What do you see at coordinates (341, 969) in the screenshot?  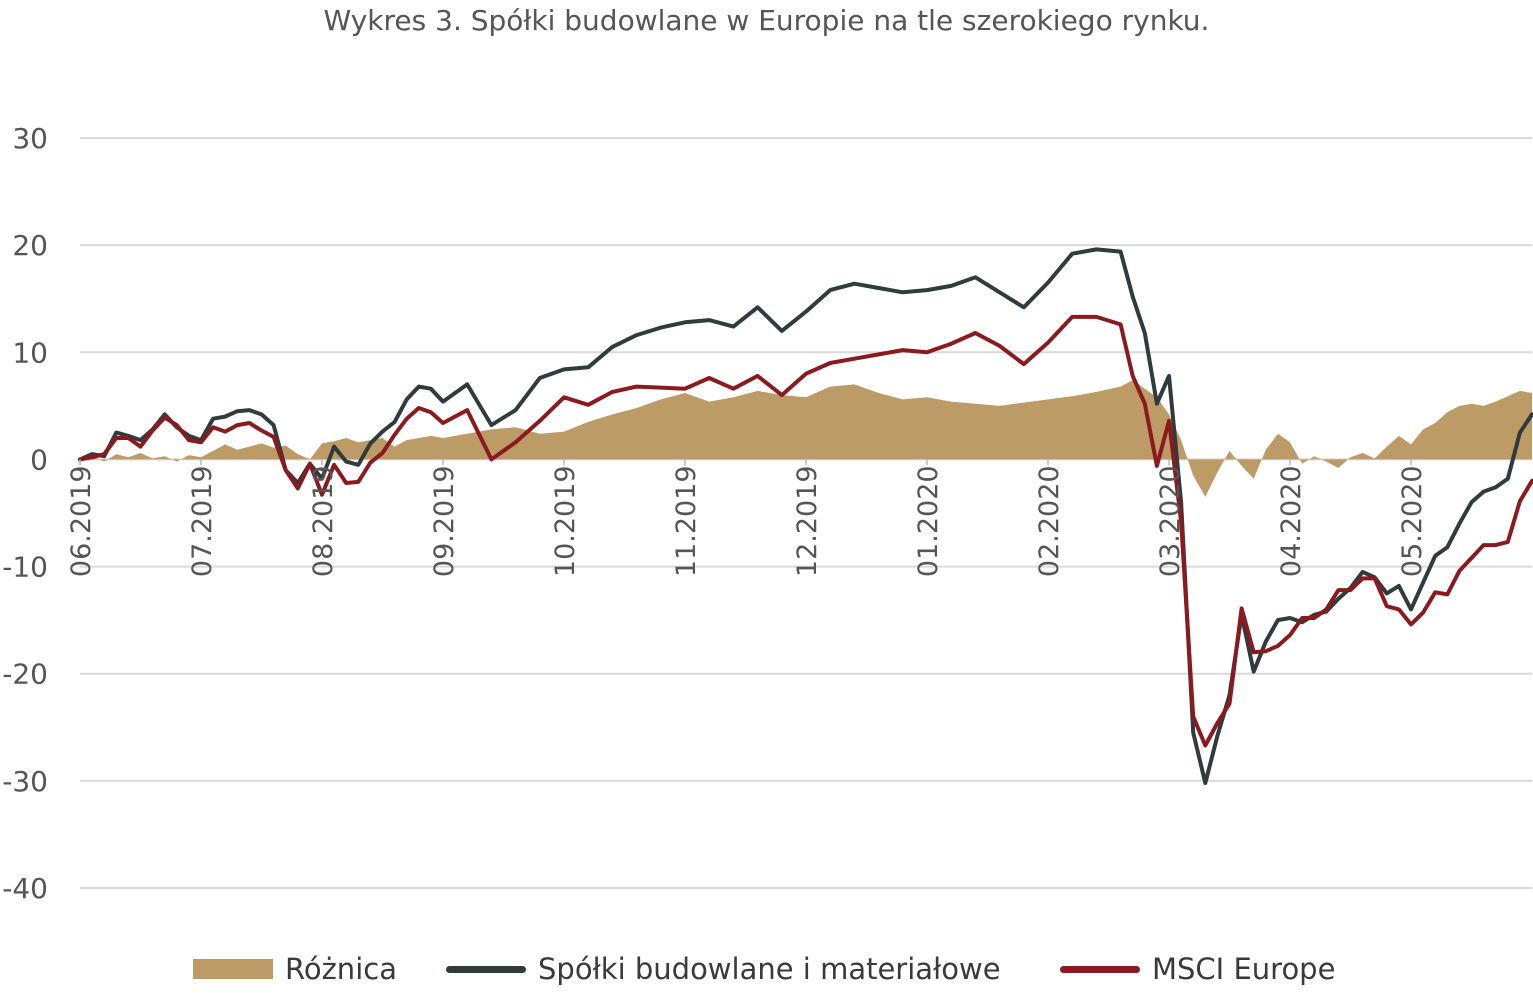 I see `legend-label-roznica: Różnica` at bounding box center [341, 969].